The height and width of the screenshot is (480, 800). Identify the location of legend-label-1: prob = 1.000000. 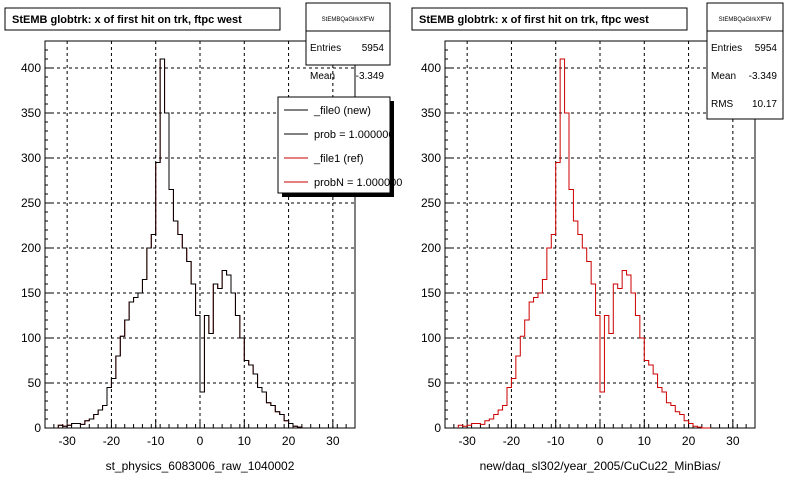
(354, 135).